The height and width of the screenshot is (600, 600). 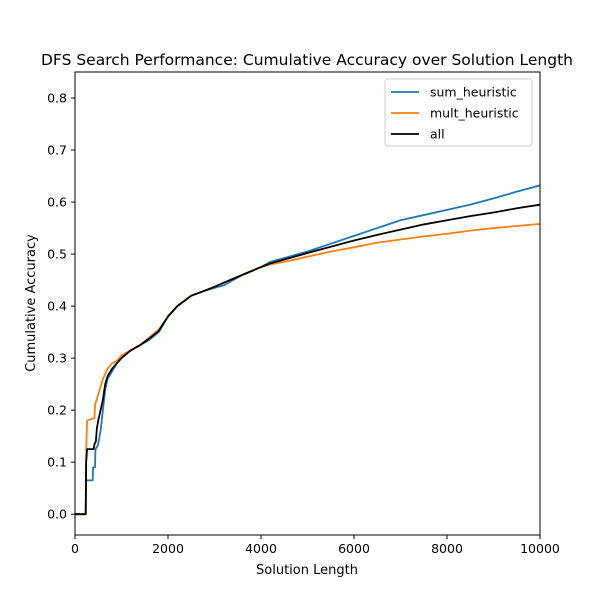 I want to click on y-tick-label: 0.6, so click(x=57, y=202).